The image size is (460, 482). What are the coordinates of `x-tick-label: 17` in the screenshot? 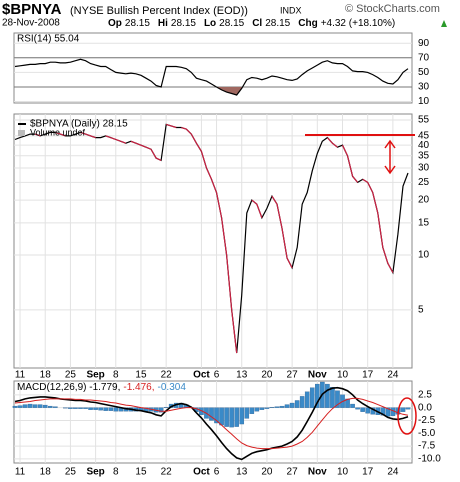 It's located at (368, 375).